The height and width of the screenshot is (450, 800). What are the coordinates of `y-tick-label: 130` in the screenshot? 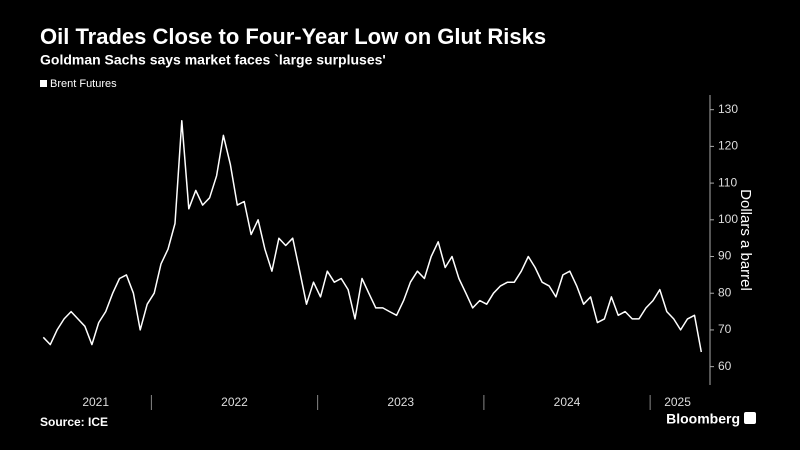 It's located at (728, 109).